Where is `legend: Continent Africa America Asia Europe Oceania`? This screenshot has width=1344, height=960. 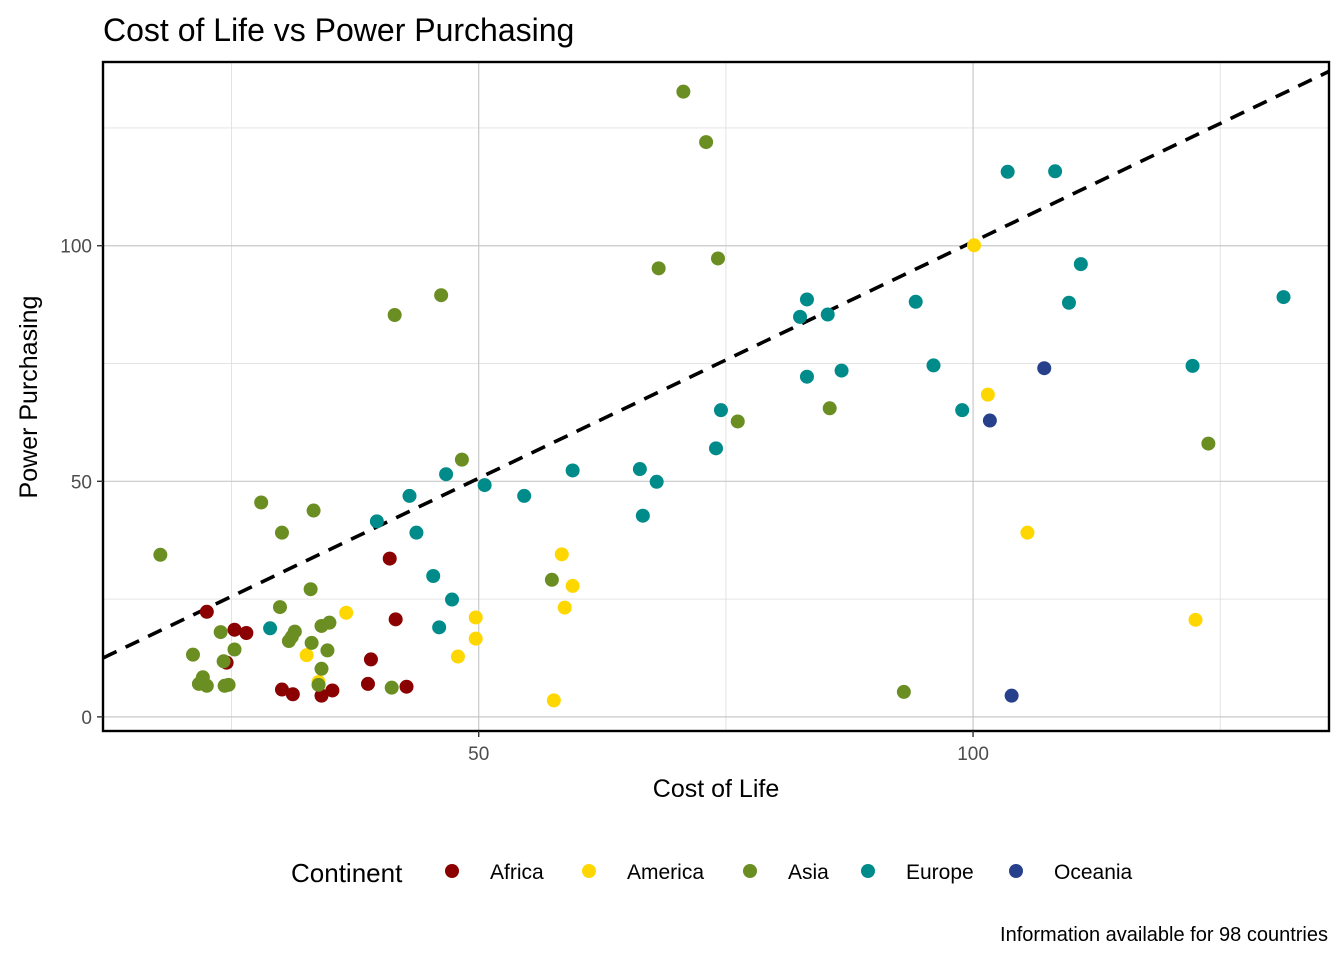 legend: Continent Africa America Asia Europe Oceania is located at coordinates (712, 873).